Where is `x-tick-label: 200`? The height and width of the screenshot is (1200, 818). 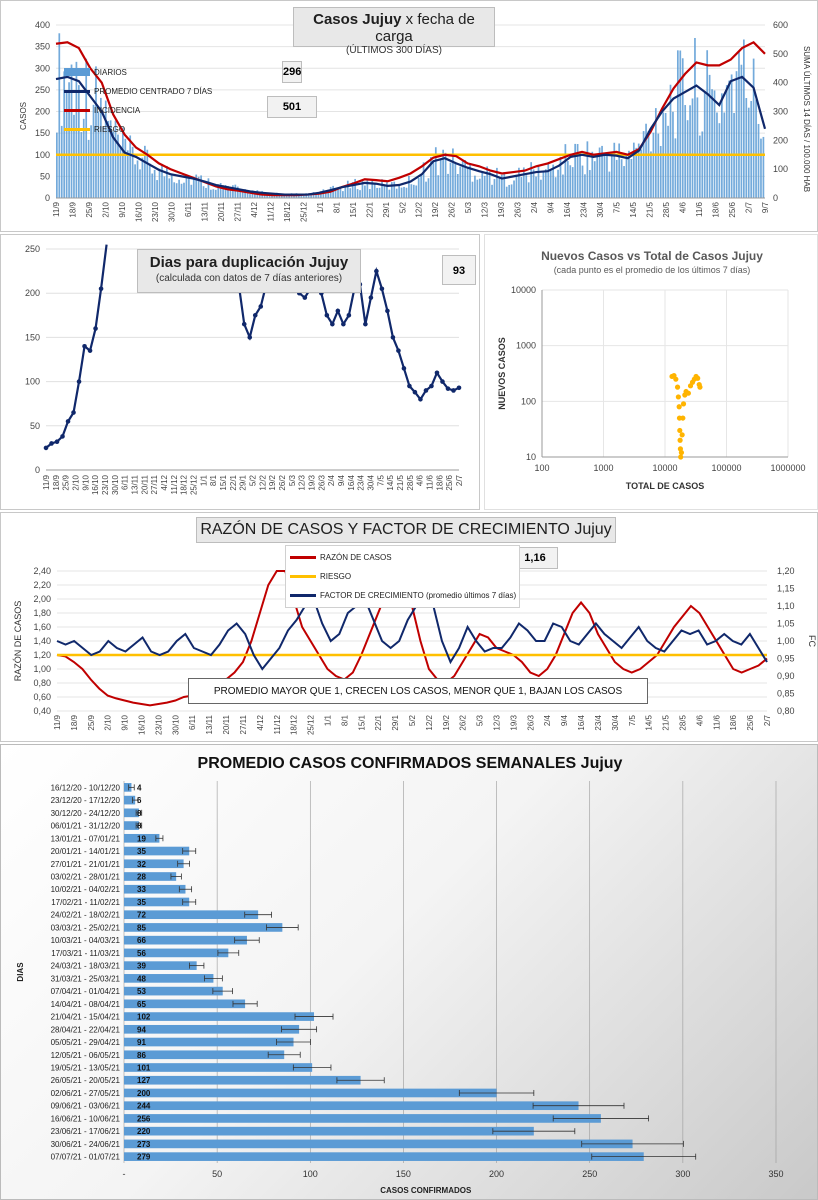 x-tick-label: 200 is located at coordinates (496, 1174).